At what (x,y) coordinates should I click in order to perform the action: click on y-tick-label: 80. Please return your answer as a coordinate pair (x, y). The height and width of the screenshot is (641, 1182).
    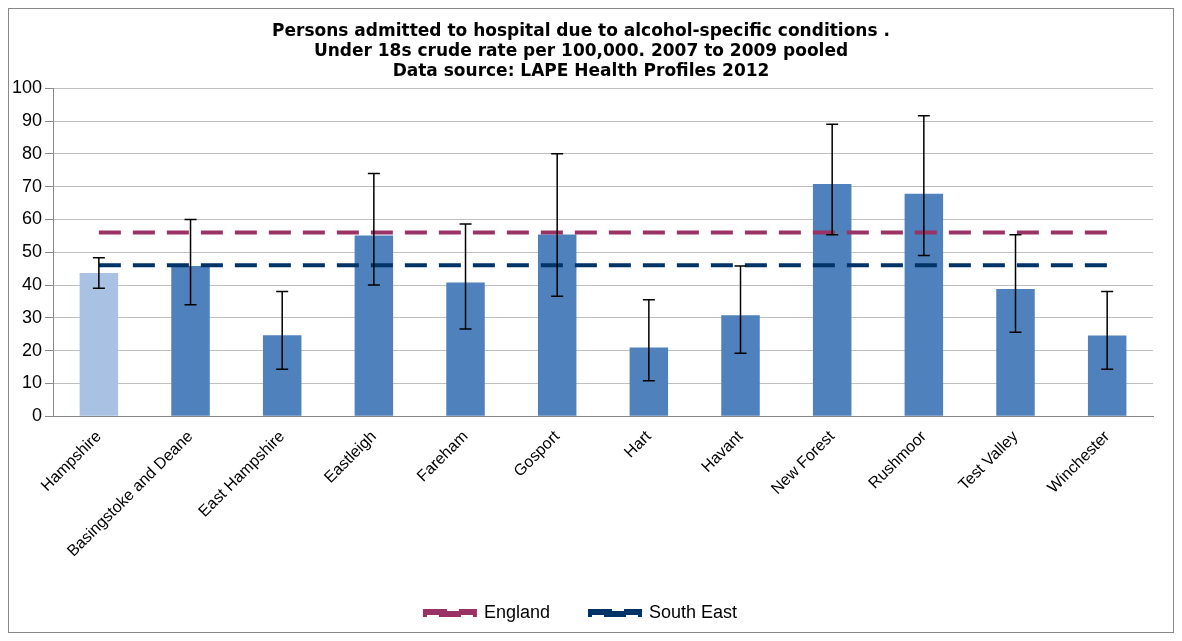
    Looking at the image, I should click on (32, 152).